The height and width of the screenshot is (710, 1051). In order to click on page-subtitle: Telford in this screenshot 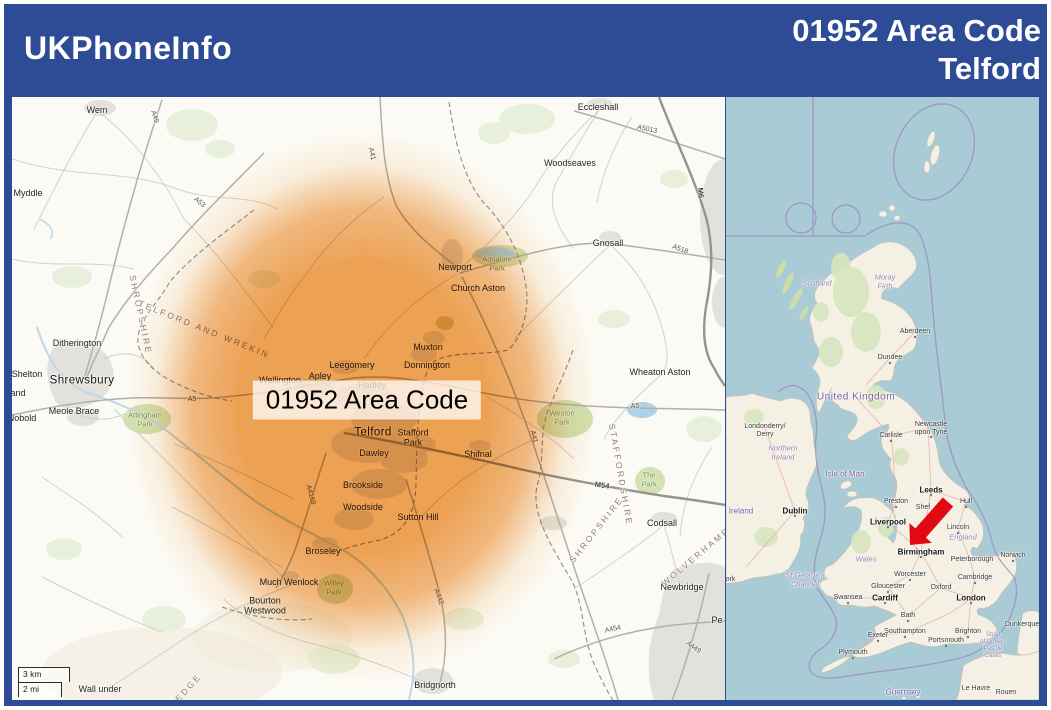, I will do `click(989, 68)`.